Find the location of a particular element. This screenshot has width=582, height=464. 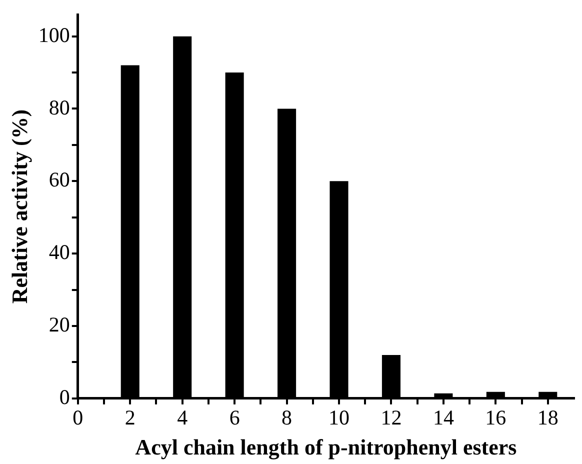

y-tick-label: 60 is located at coordinates (59, 180).